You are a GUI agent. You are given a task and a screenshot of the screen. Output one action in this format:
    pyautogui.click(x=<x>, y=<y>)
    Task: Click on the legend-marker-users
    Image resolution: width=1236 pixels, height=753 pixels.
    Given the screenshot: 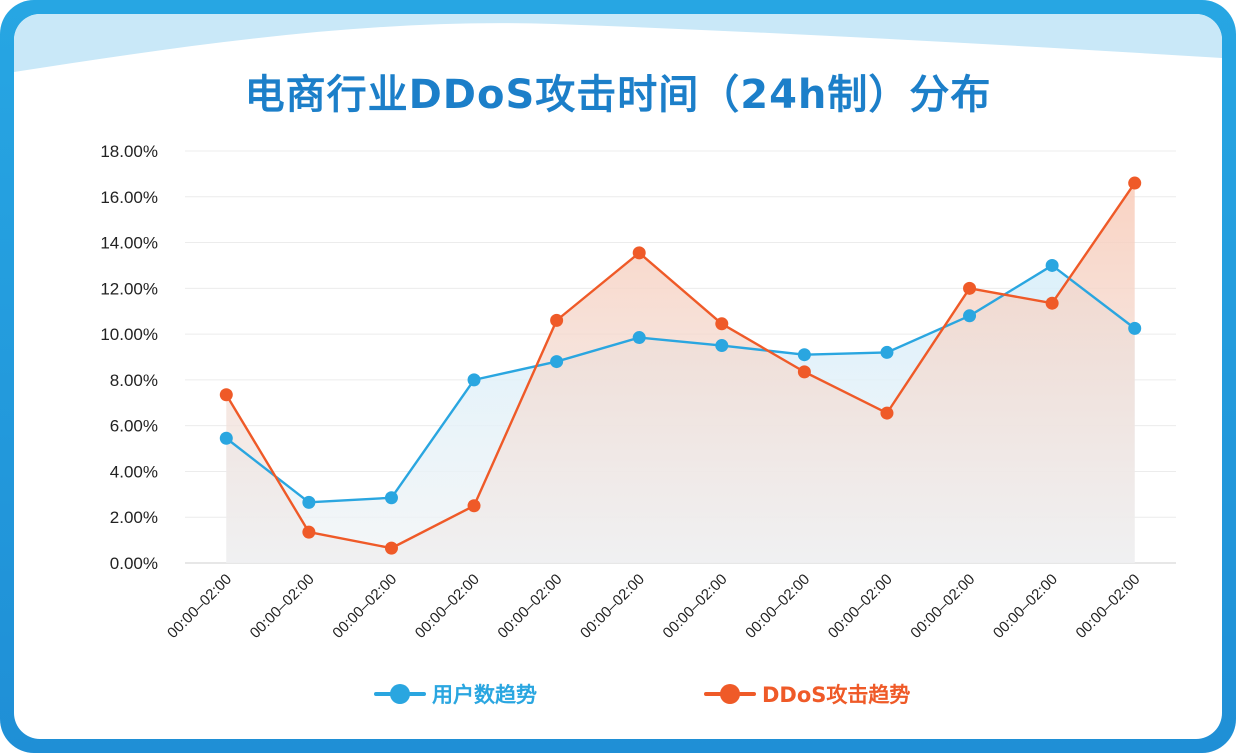 What is the action you would take?
    pyautogui.click(x=400, y=694)
    